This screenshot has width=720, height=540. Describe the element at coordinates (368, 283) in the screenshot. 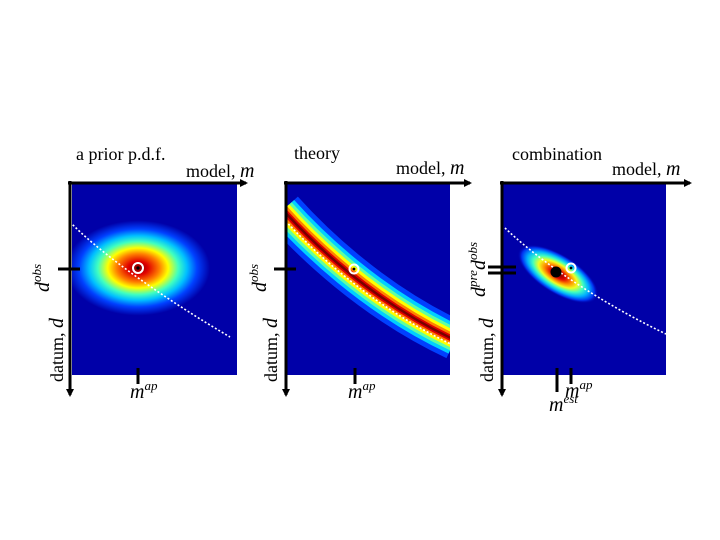

I see `theory-curve` at that location.